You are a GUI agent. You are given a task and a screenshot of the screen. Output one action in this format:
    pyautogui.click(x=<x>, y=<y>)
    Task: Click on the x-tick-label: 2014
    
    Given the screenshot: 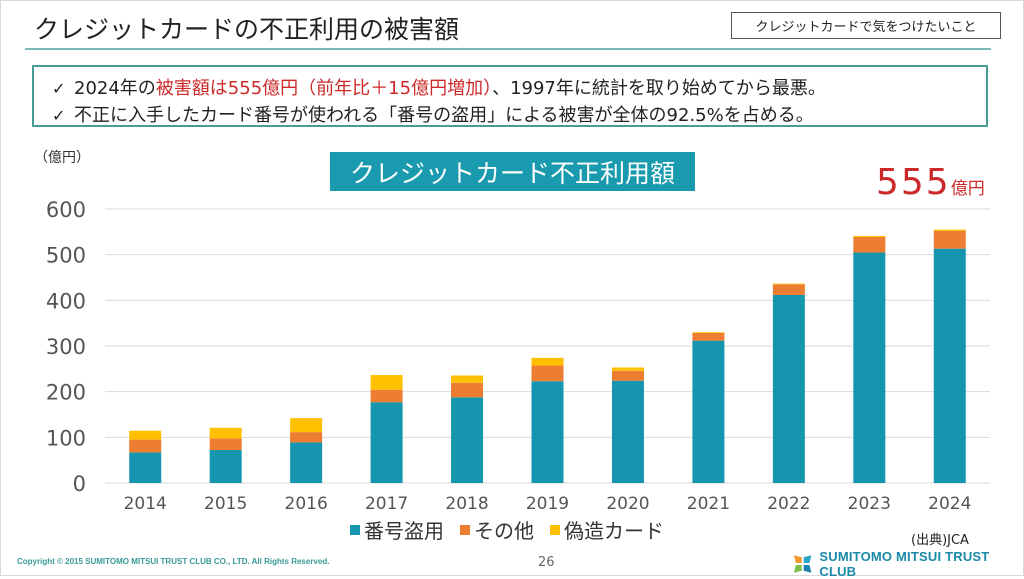 What is the action you would take?
    pyautogui.click(x=145, y=504)
    